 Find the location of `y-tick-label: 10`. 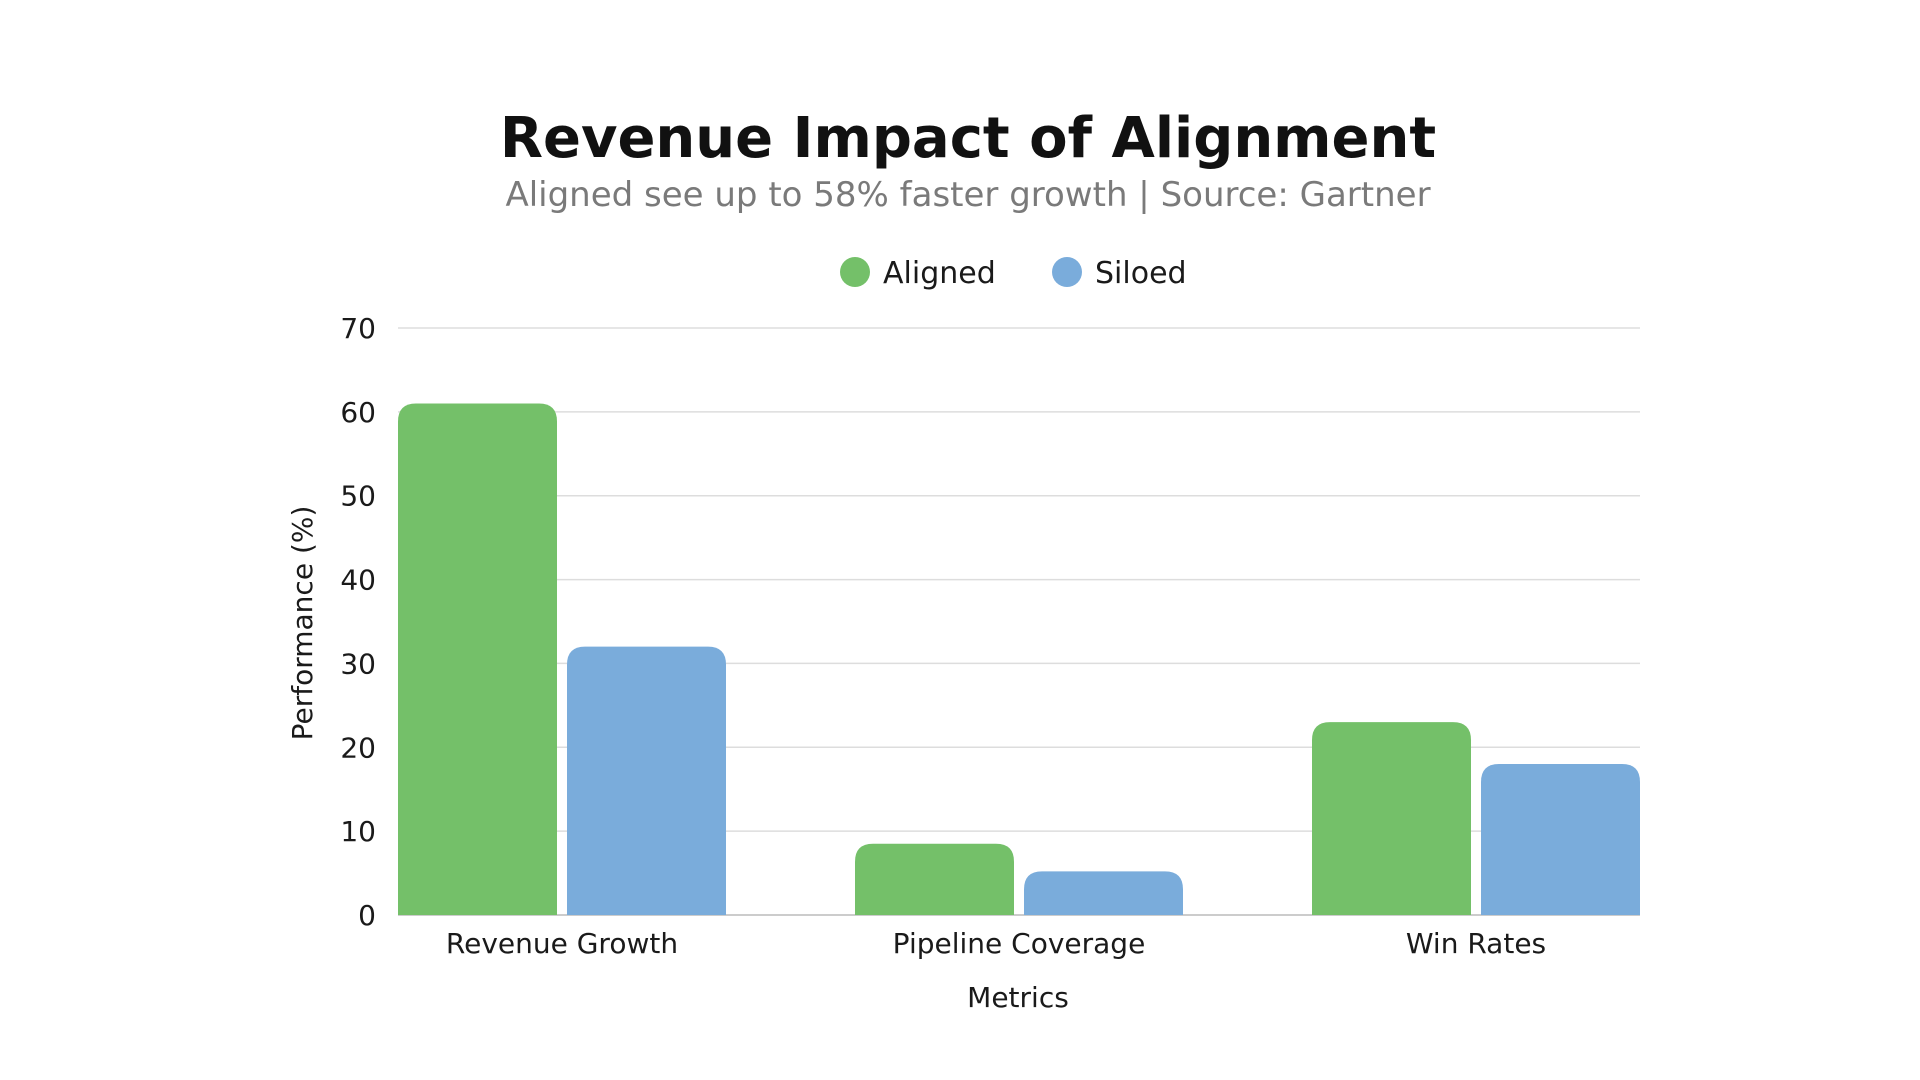

y-tick-label: 10 is located at coordinates (358, 831).